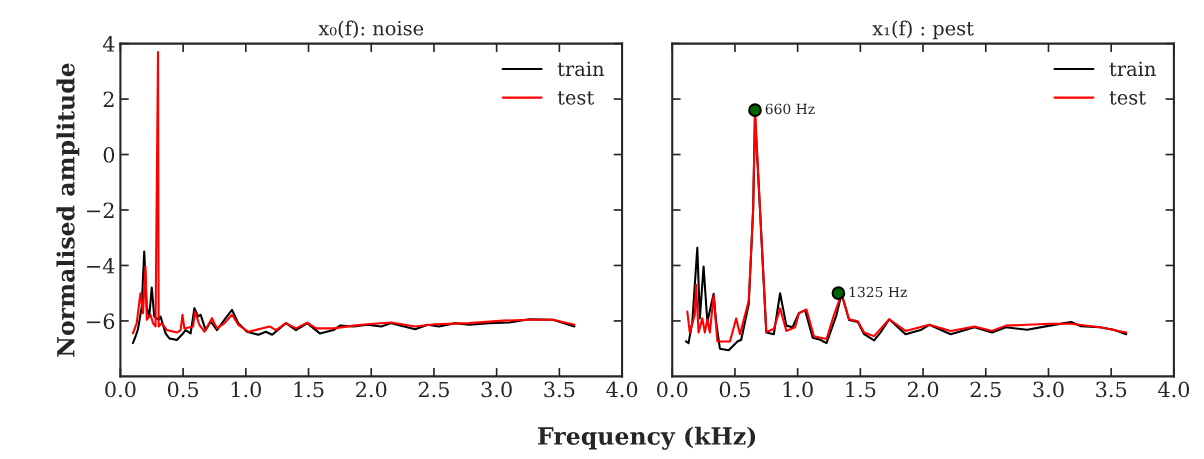  I want to click on chart-title: x₁(f) : pest, so click(923, 30).